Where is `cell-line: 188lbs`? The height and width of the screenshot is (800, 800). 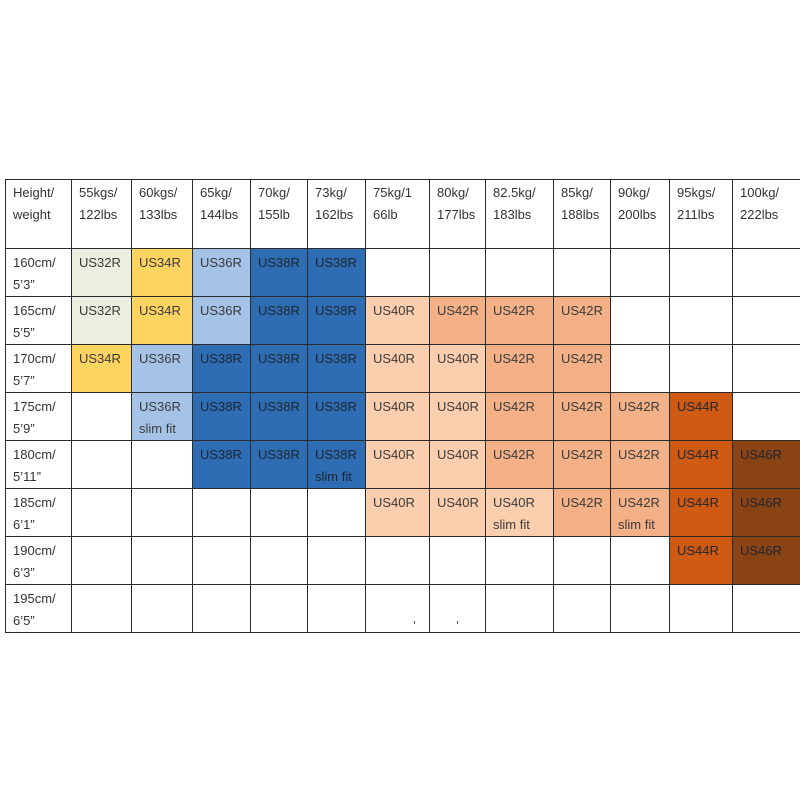
cell-line: 188lbs is located at coordinates (580, 214).